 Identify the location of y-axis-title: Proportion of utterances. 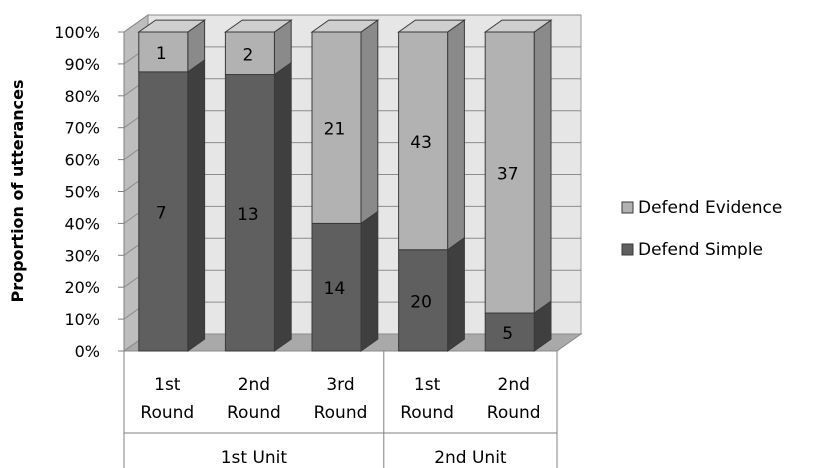
(17, 190).